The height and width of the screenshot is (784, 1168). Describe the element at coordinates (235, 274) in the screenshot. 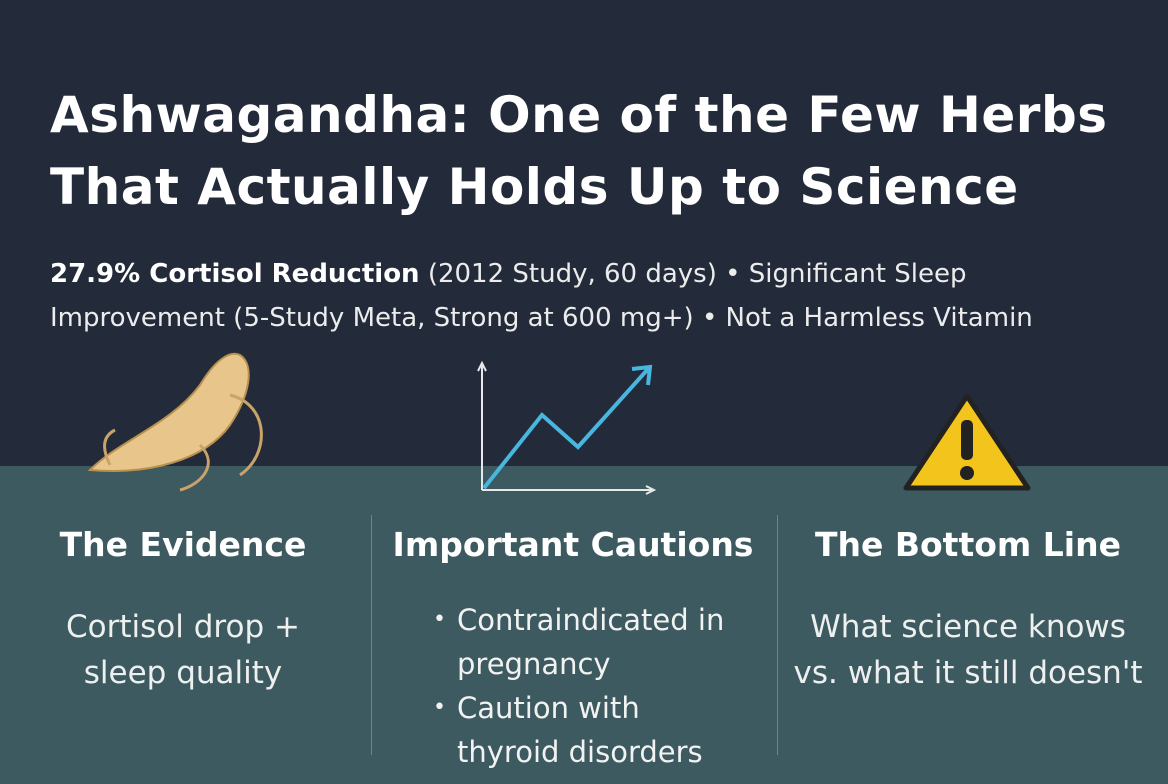

I see `subtitle-highlight: 27.9% Cortisol Reduction` at that location.